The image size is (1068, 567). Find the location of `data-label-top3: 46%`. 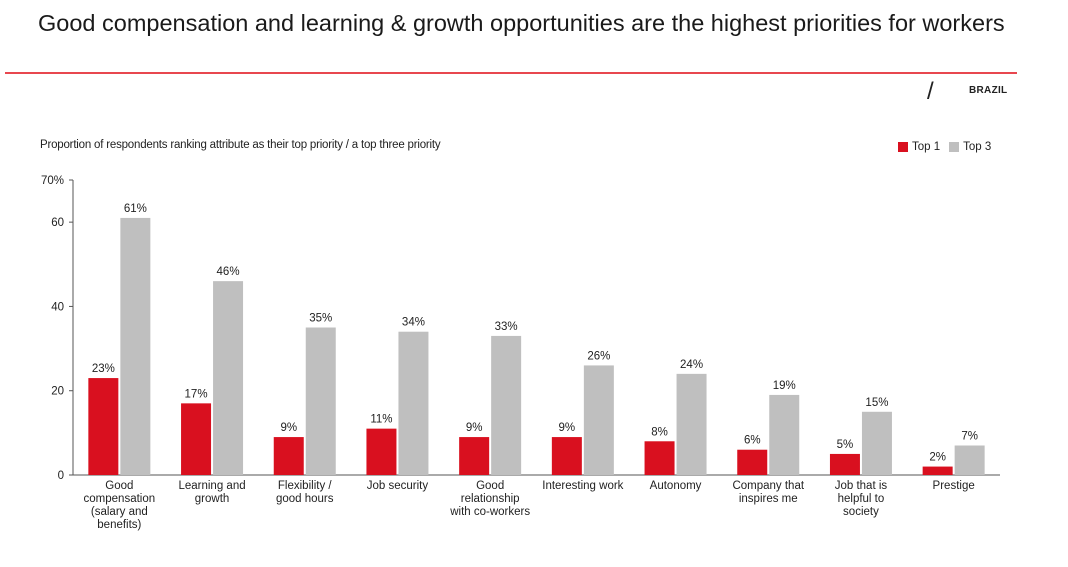

data-label-top3: 46% is located at coordinates (228, 272).